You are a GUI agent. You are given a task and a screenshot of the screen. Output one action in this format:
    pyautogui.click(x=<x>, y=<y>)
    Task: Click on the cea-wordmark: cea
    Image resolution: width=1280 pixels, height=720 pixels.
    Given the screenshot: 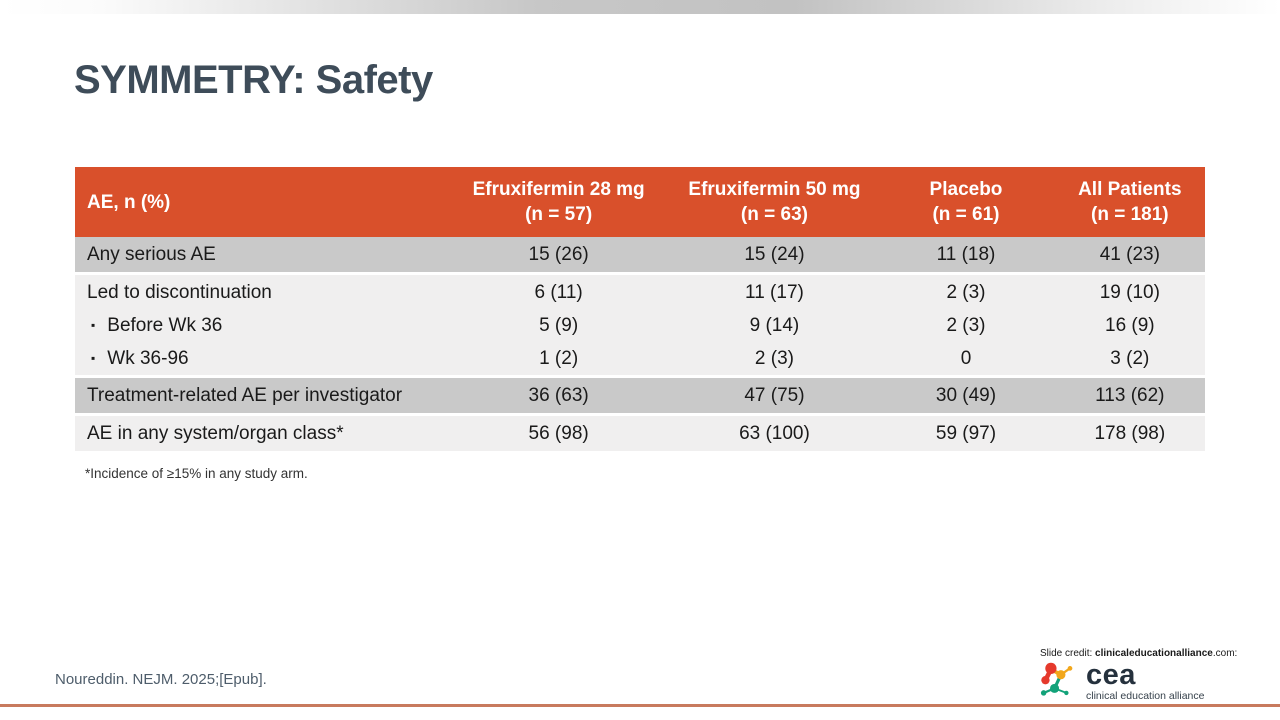 What is the action you would take?
    pyautogui.click(x=1111, y=674)
    